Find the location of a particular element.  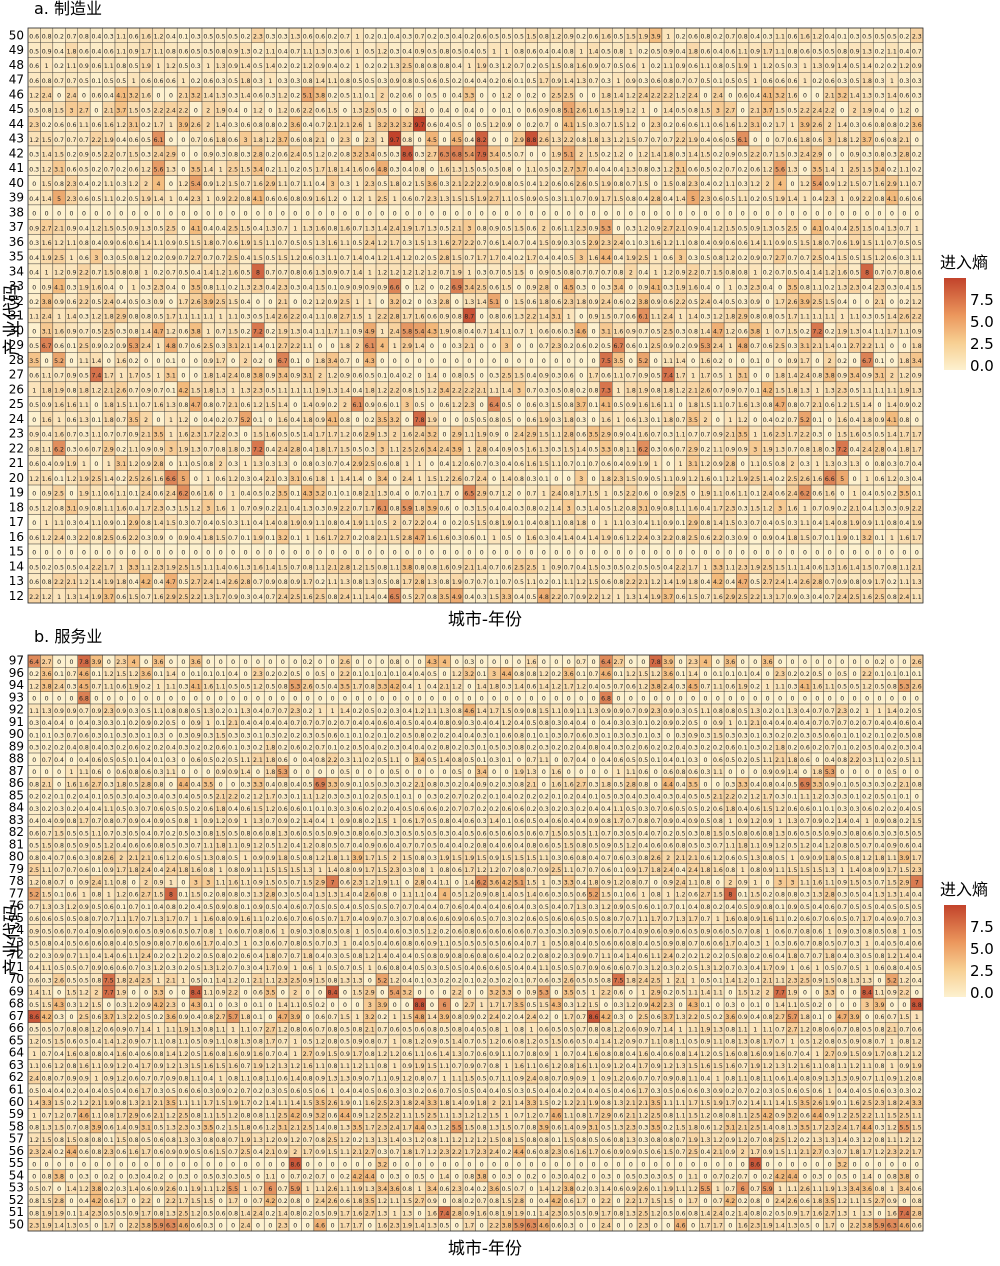

heatmap-a-cell-label: 1.7 is located at coordinates (917, 449).